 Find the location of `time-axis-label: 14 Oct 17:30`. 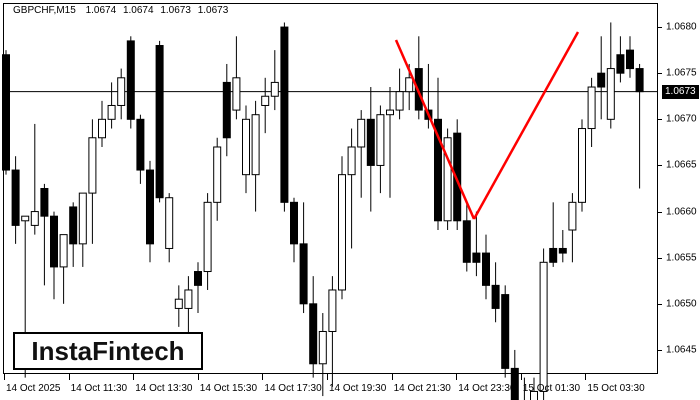

time-axis-label: 14 Oct 17:30 is located at coordinates (293, 388).